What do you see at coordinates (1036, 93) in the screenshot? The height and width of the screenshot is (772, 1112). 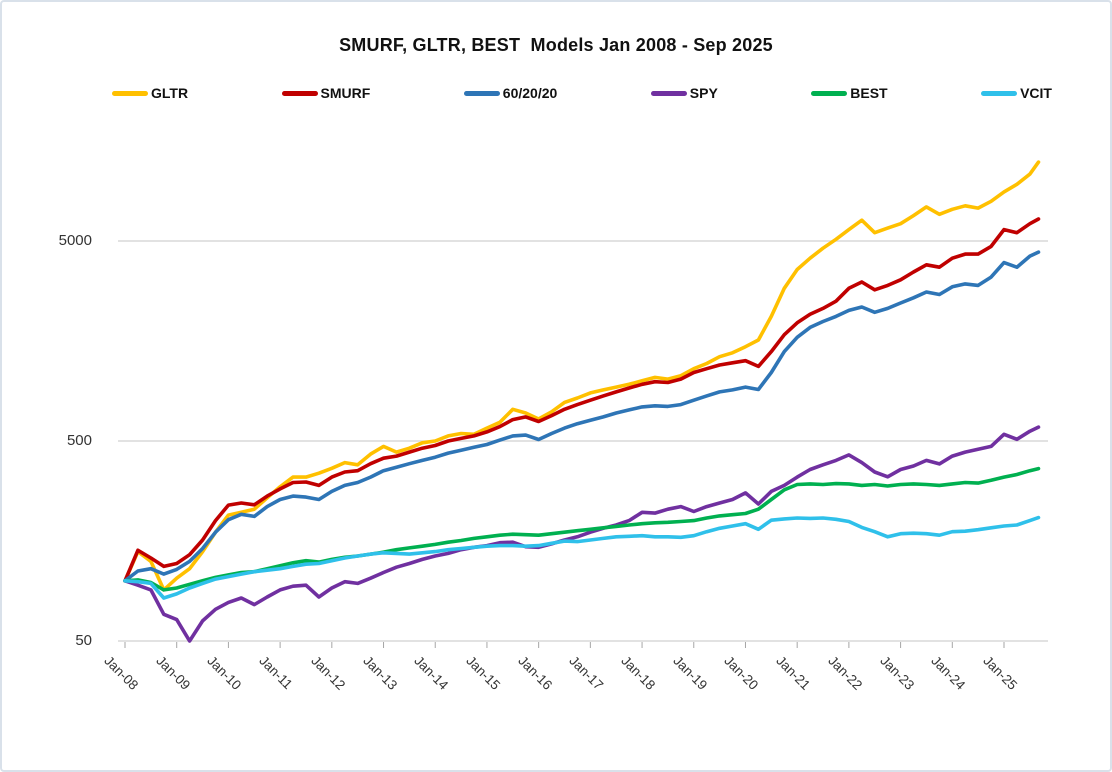 I see `legend-label-vcit: VCIT` at bounding box center [1036, 93].